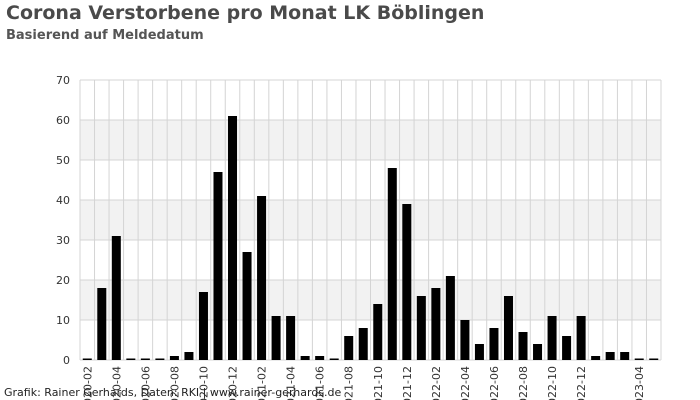 This screenshot has width=700, height=400. I want to click on x-tick-label: 2020-06, so click(145, 383).